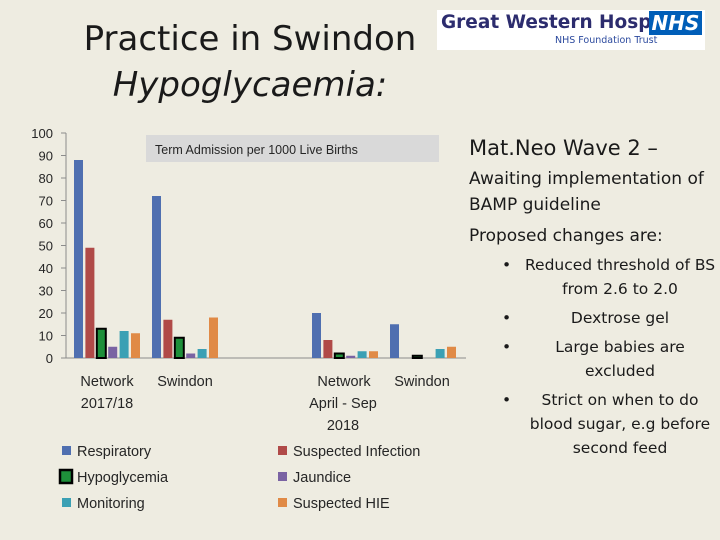 The width and height of the screenshot is (720, 540). What do you see at coordinates (46, 178) in the screenshot?
I see `y-tick-label: 80` at bounding box center [46, 178].